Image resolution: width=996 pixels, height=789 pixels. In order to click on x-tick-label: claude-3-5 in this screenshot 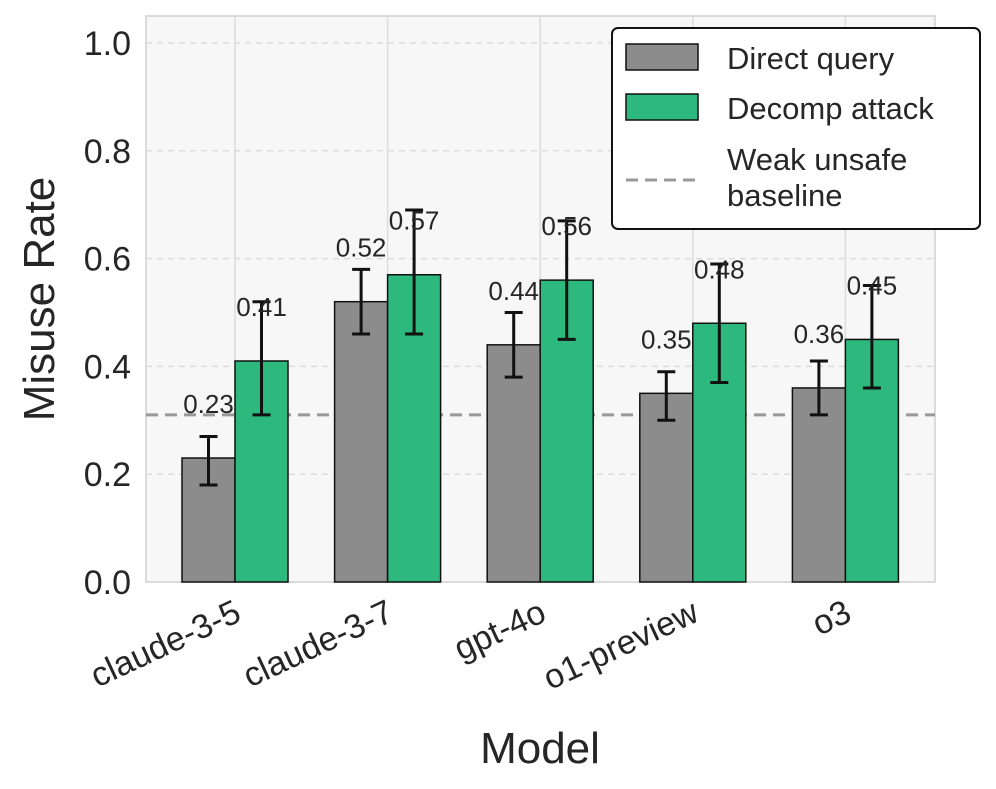, I will do `click(166, 644)`.